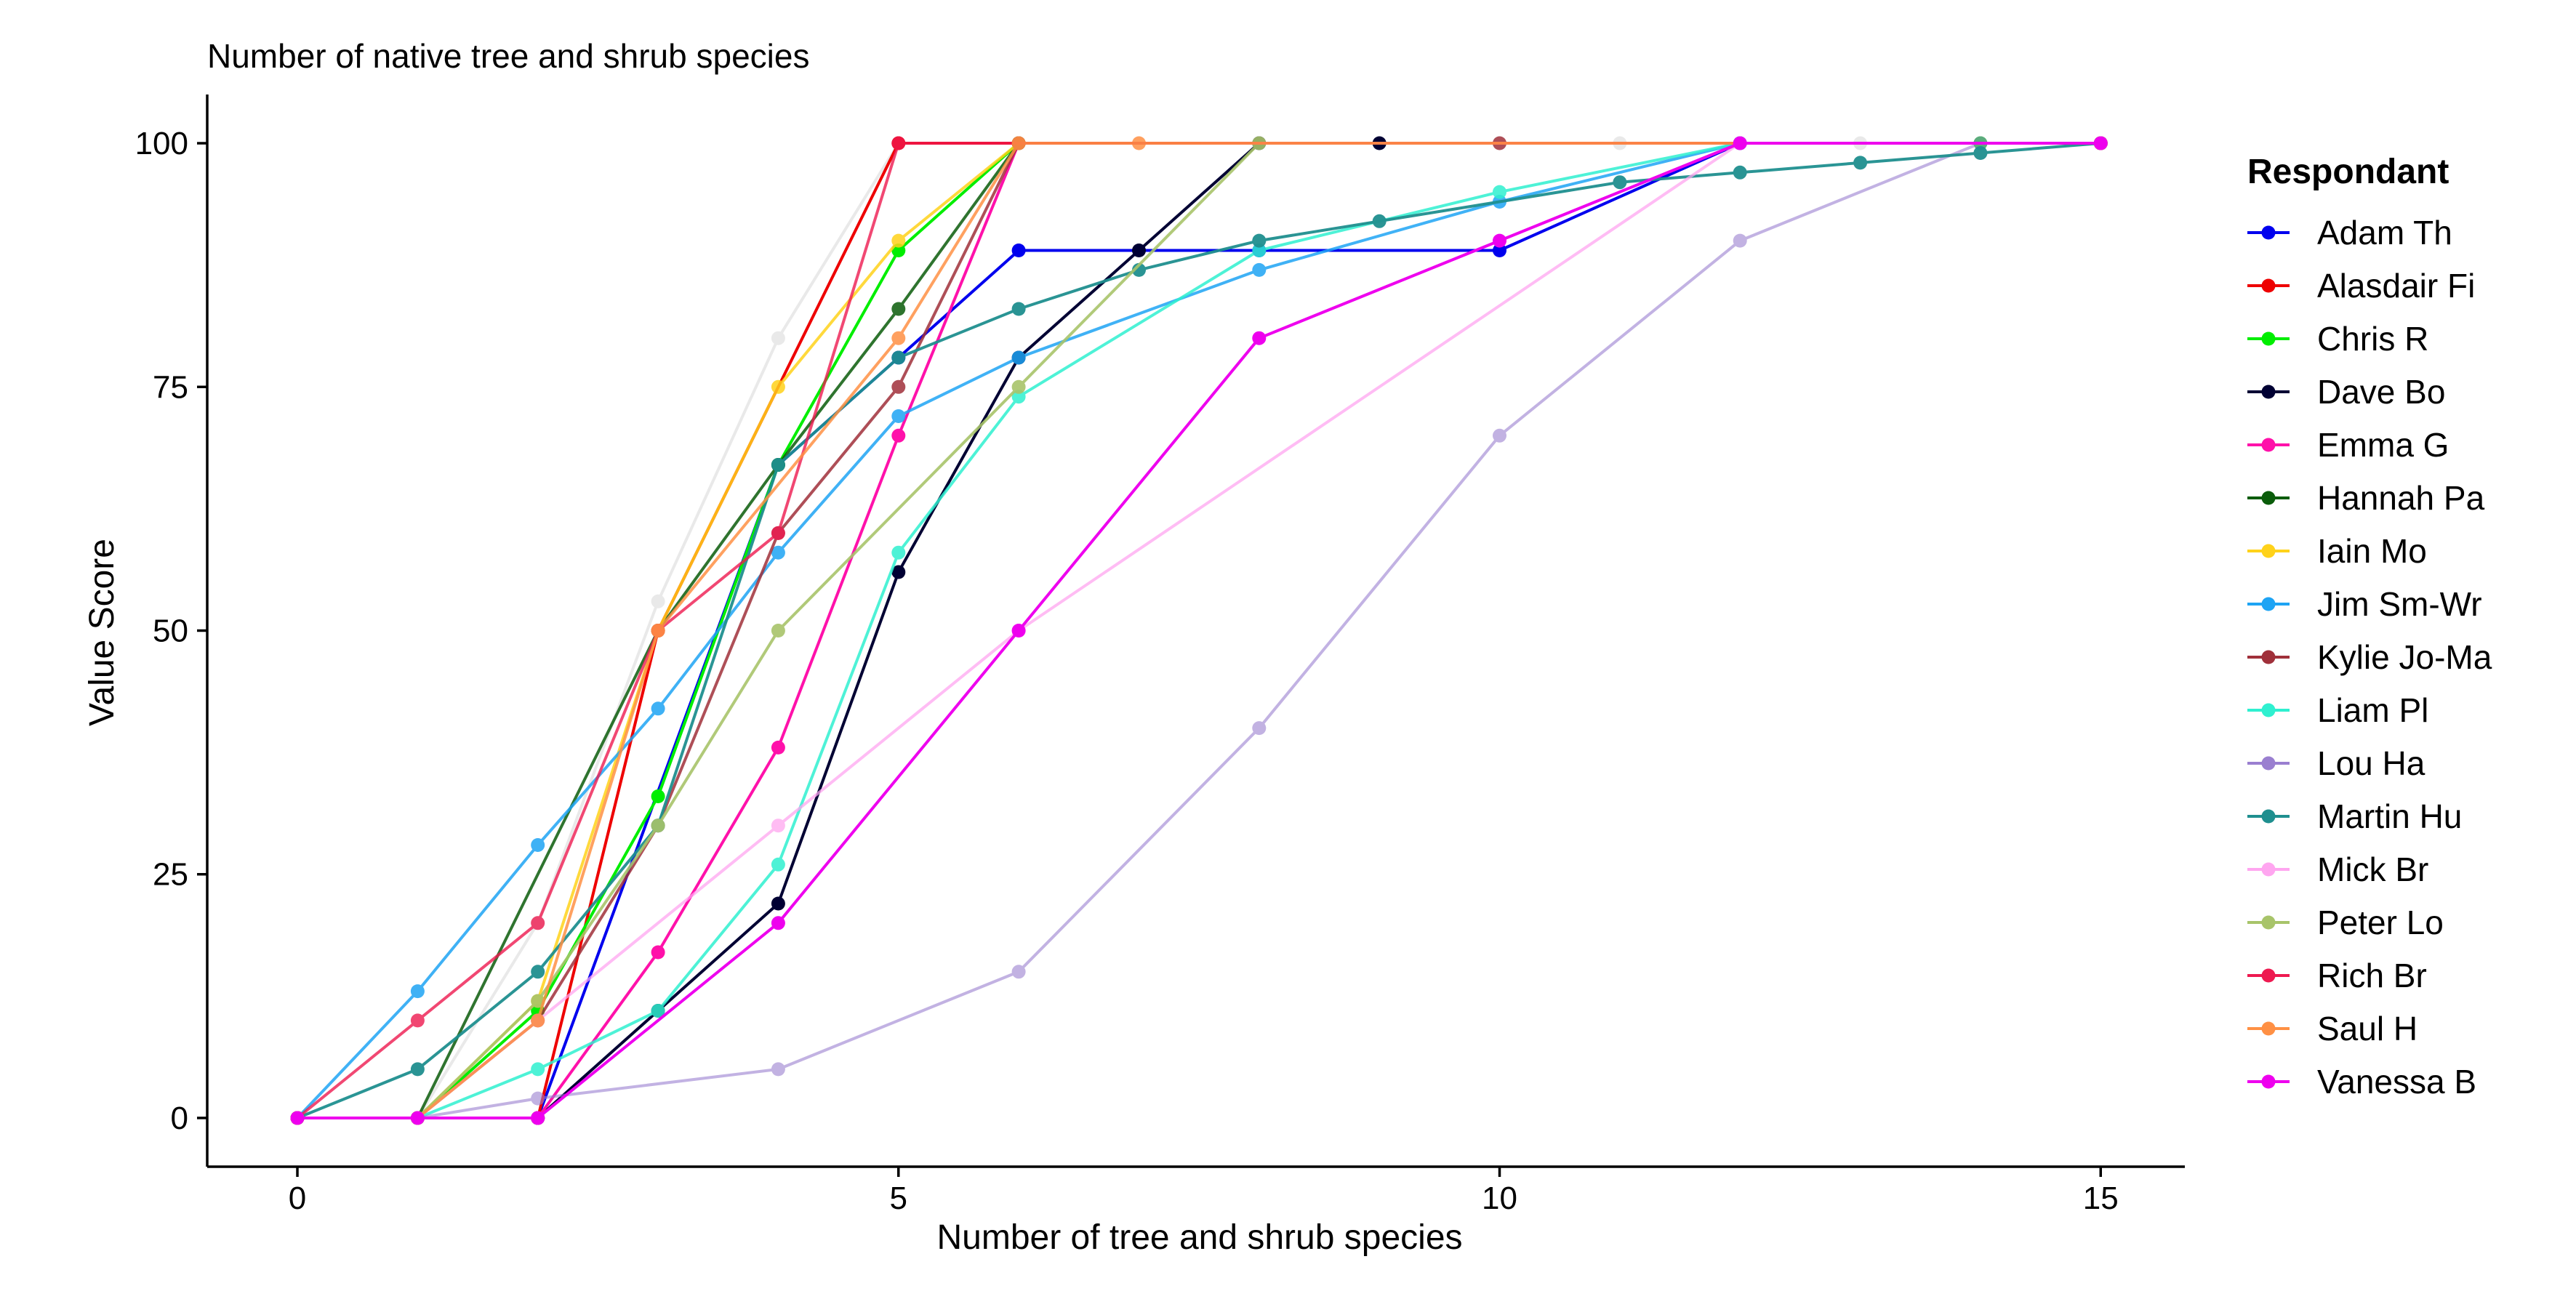 The height and width of the screenshot is (1291, 2576). I want to click on legend-key-point-vanessa-b, so click(2268, 1081).